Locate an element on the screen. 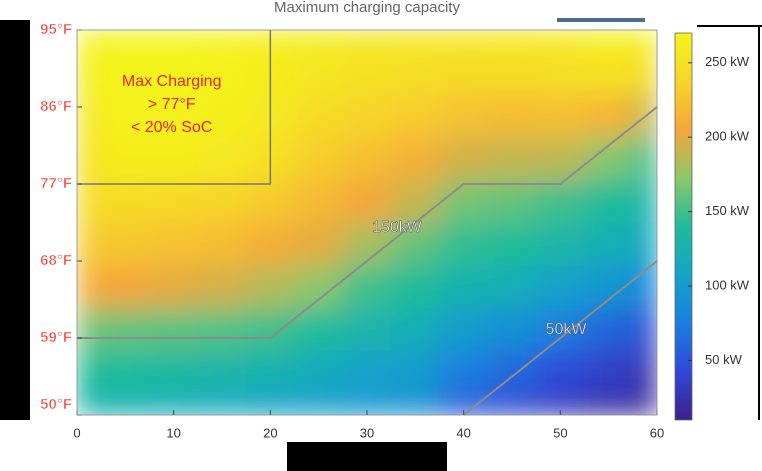 The image size is (762, 471). y-tick-label: 77°F is located at coordinates (56, 183).